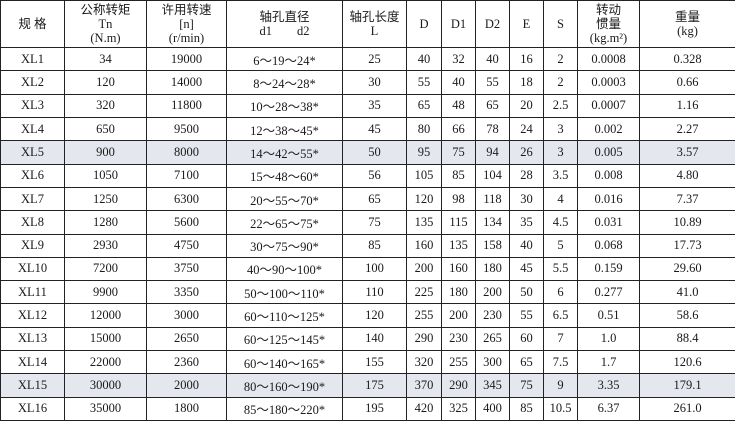 Image resolution: width=735 pixels, height=421 pixels. Describe the element at coordinates (374, 222) in the screenshot. I see `cell-bore-length: 75` at that location.